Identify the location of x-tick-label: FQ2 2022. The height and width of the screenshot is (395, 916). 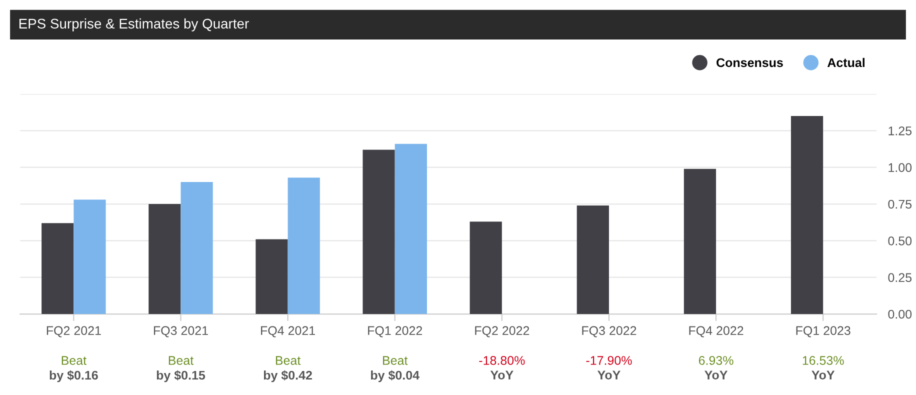
(502, 332).